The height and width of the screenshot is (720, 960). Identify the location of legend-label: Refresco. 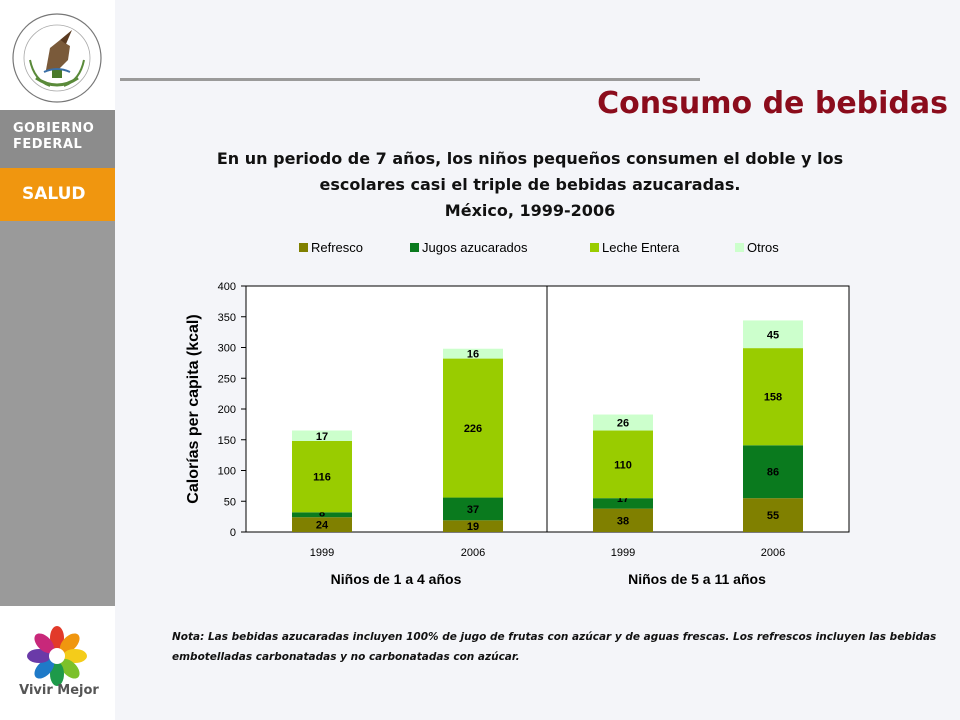
(337, 247).